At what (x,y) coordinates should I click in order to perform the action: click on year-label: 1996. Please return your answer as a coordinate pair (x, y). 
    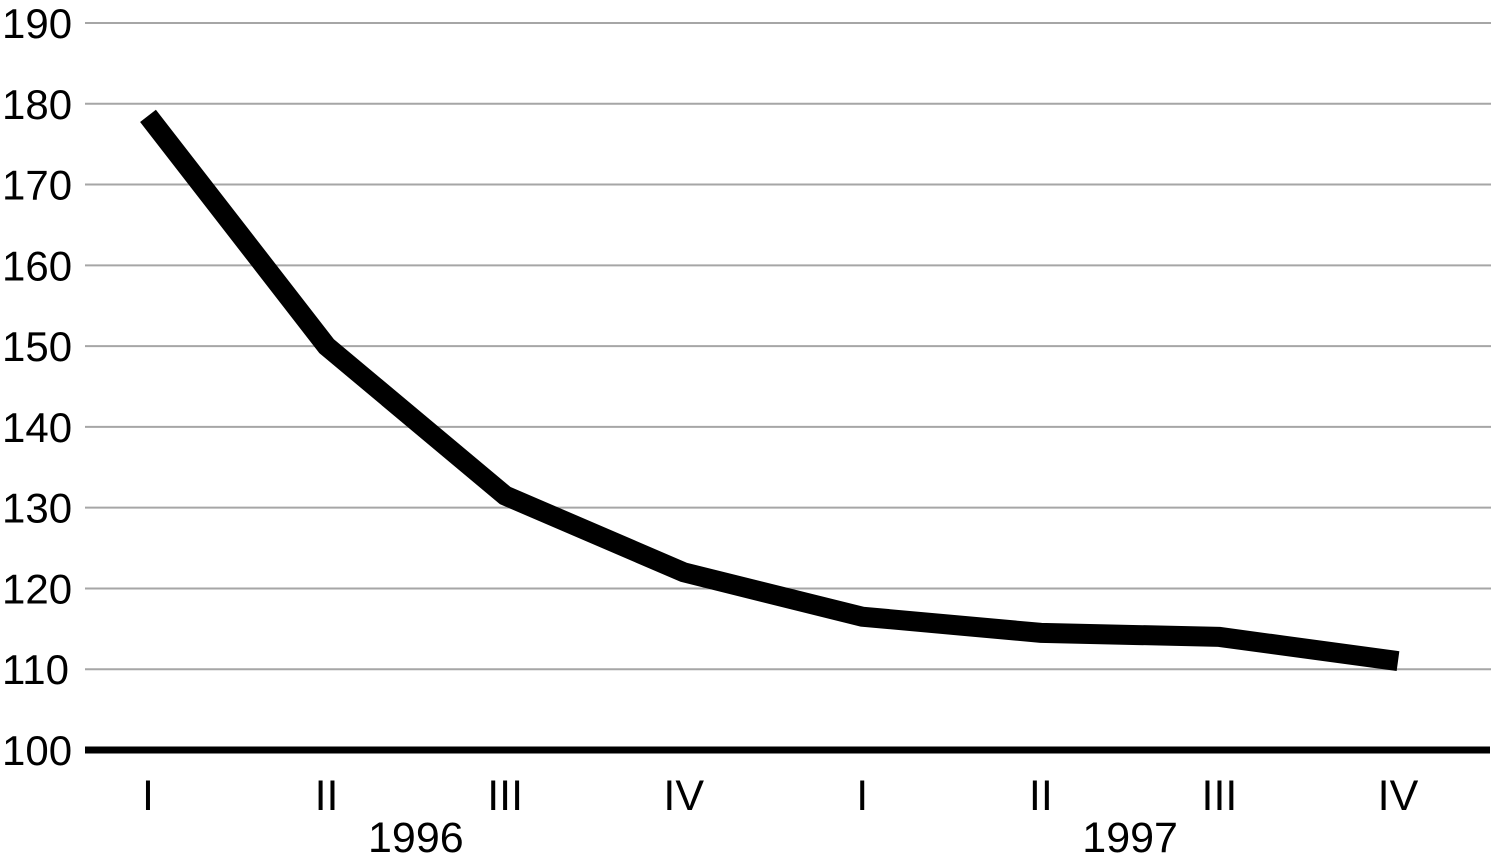
    Looking at the image, I should click on (416, 835).